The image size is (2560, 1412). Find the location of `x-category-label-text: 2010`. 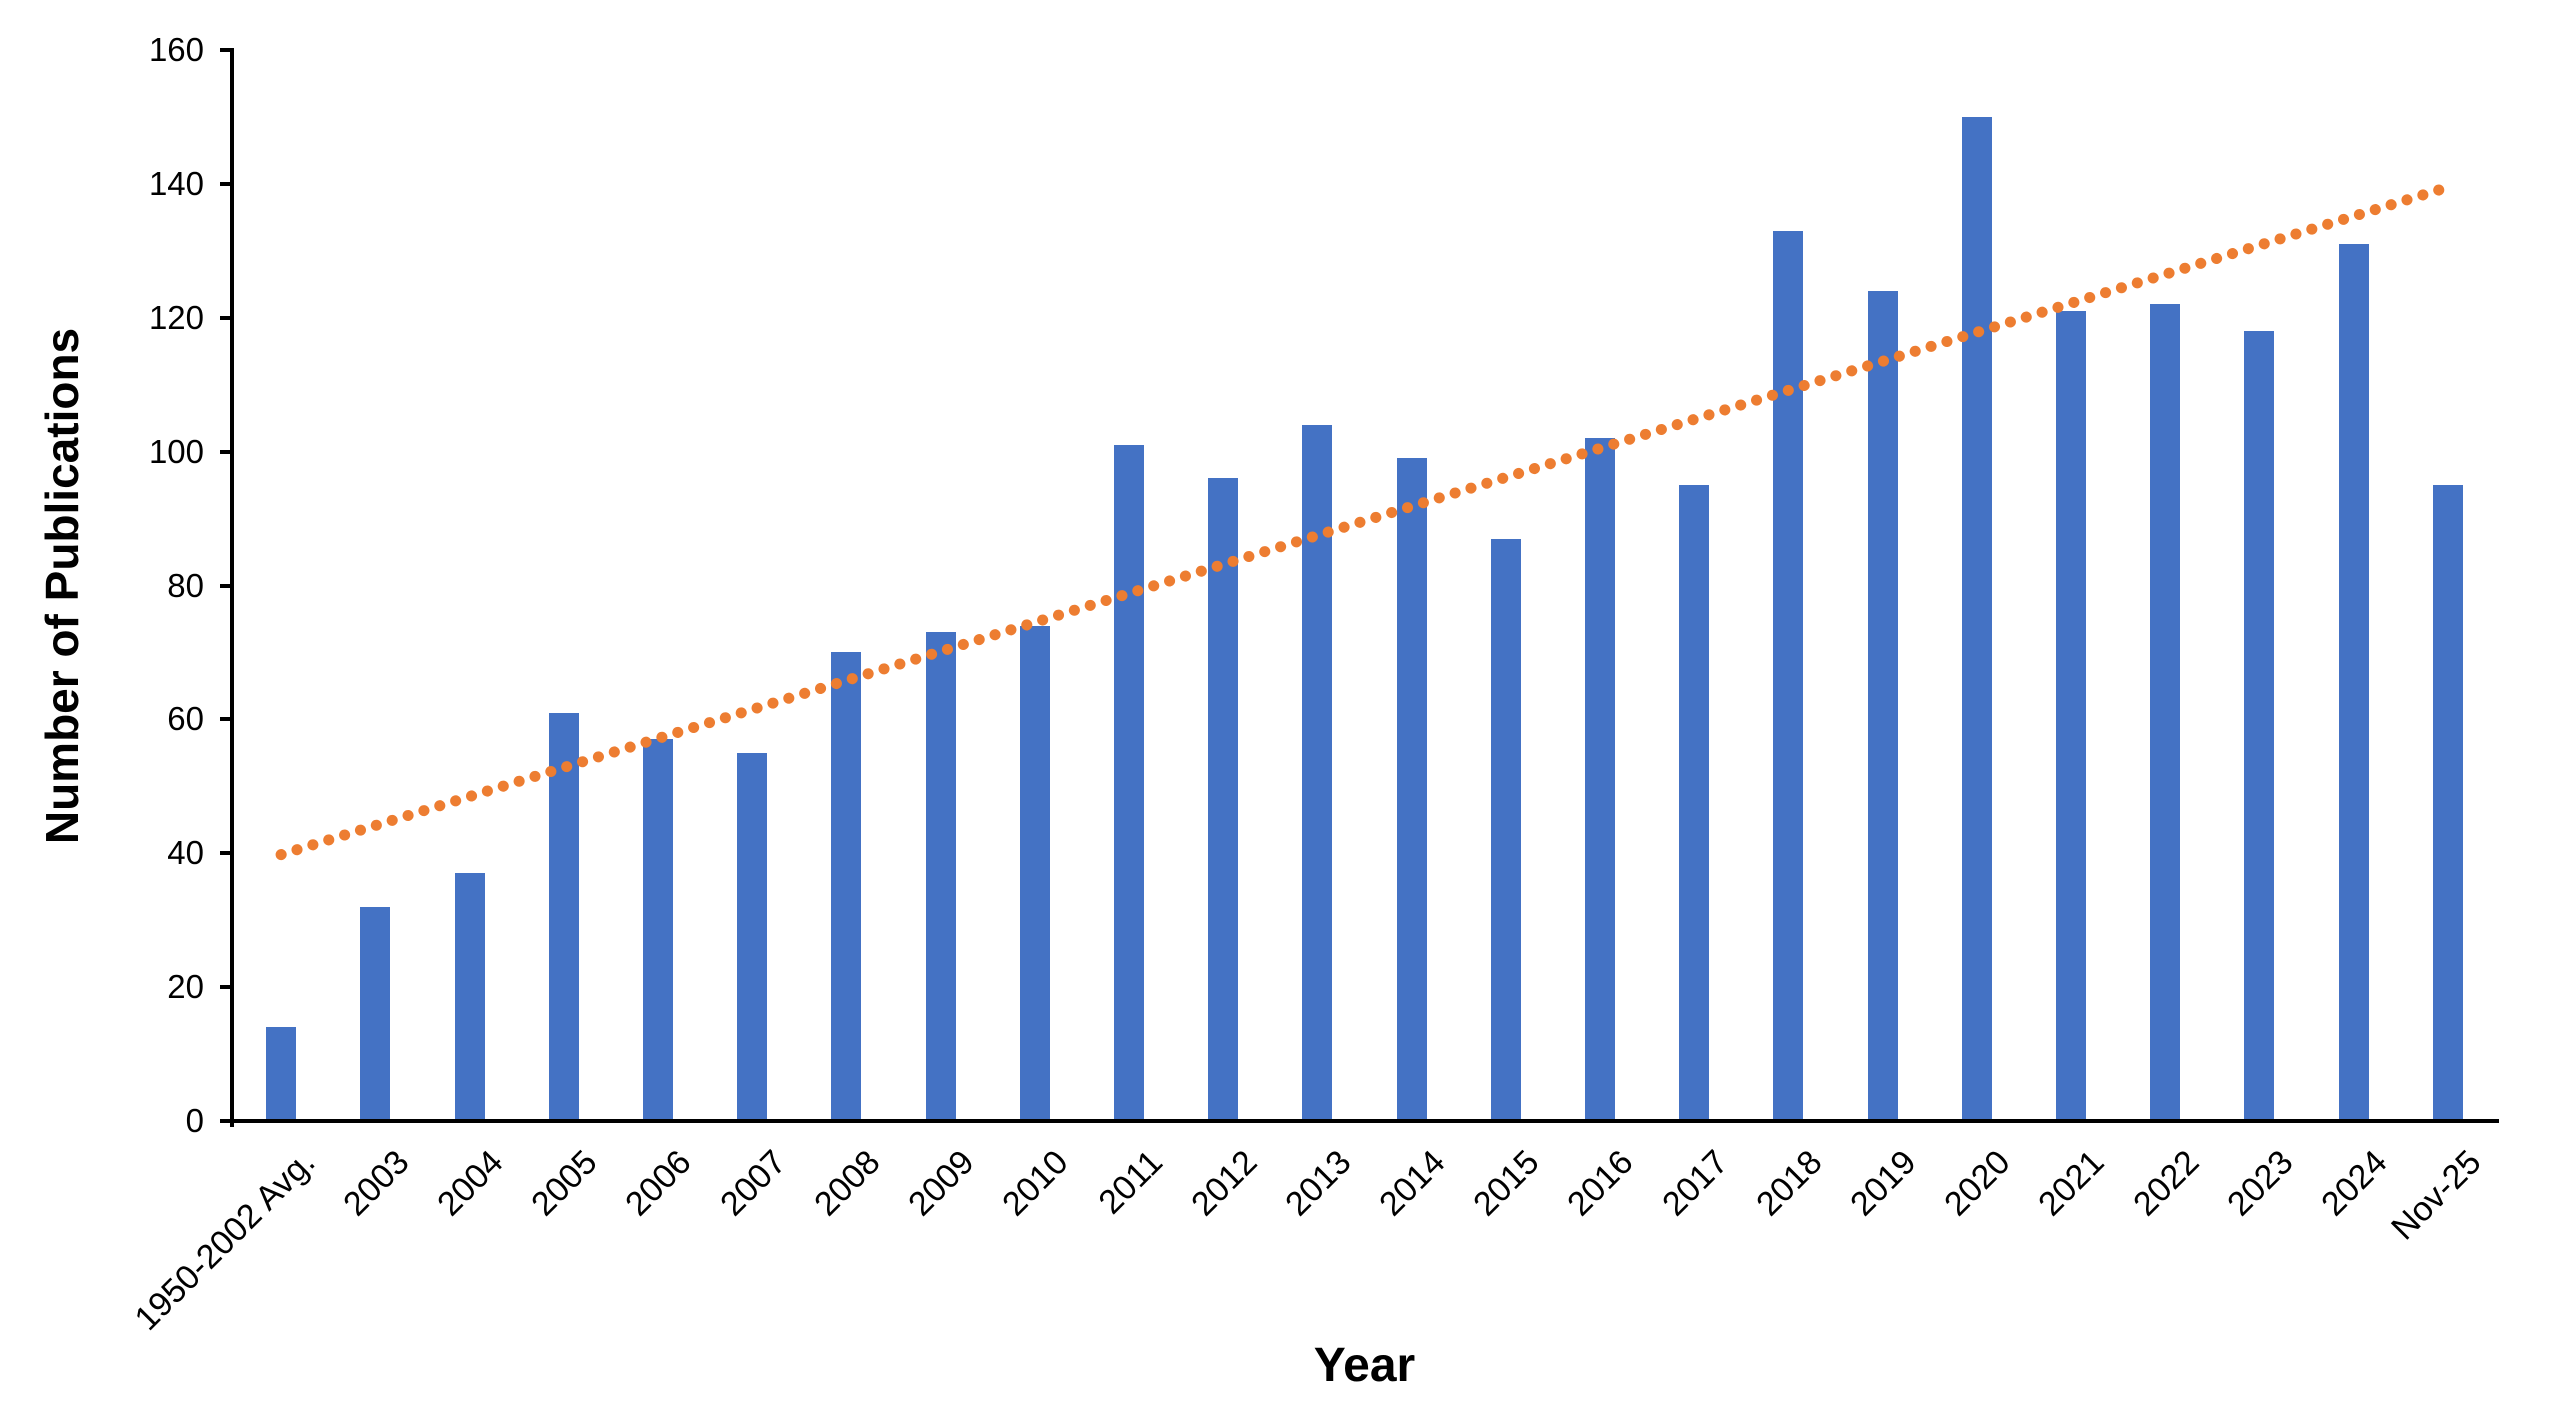

x-category-label-text: 2010 is located at coordinates (1035, 1183).